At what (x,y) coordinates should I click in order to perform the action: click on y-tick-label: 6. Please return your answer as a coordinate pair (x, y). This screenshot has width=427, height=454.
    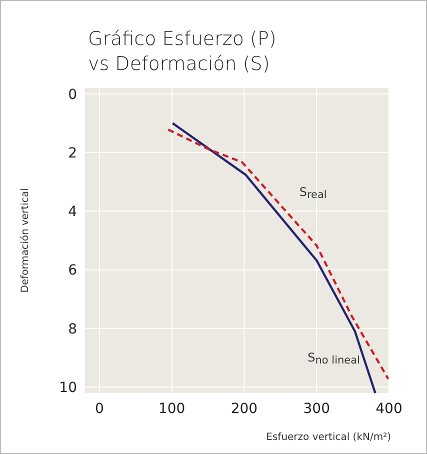
    Looking at the image, I should click on (73, 270).